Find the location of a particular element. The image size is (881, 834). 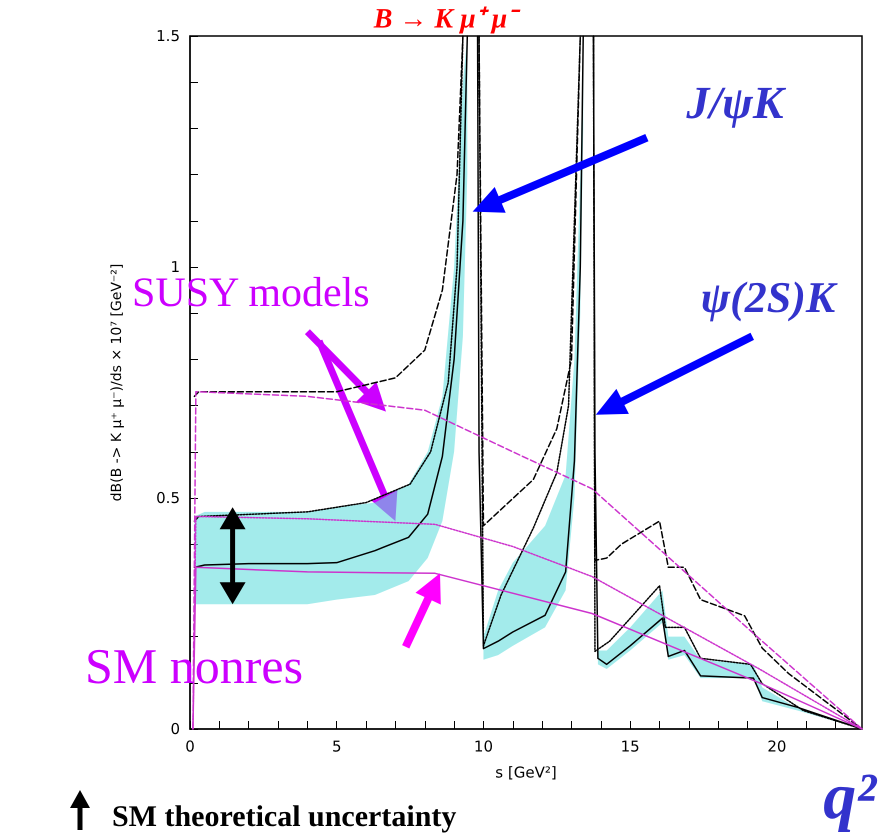

text: q² is located at coordinates (850, 796).